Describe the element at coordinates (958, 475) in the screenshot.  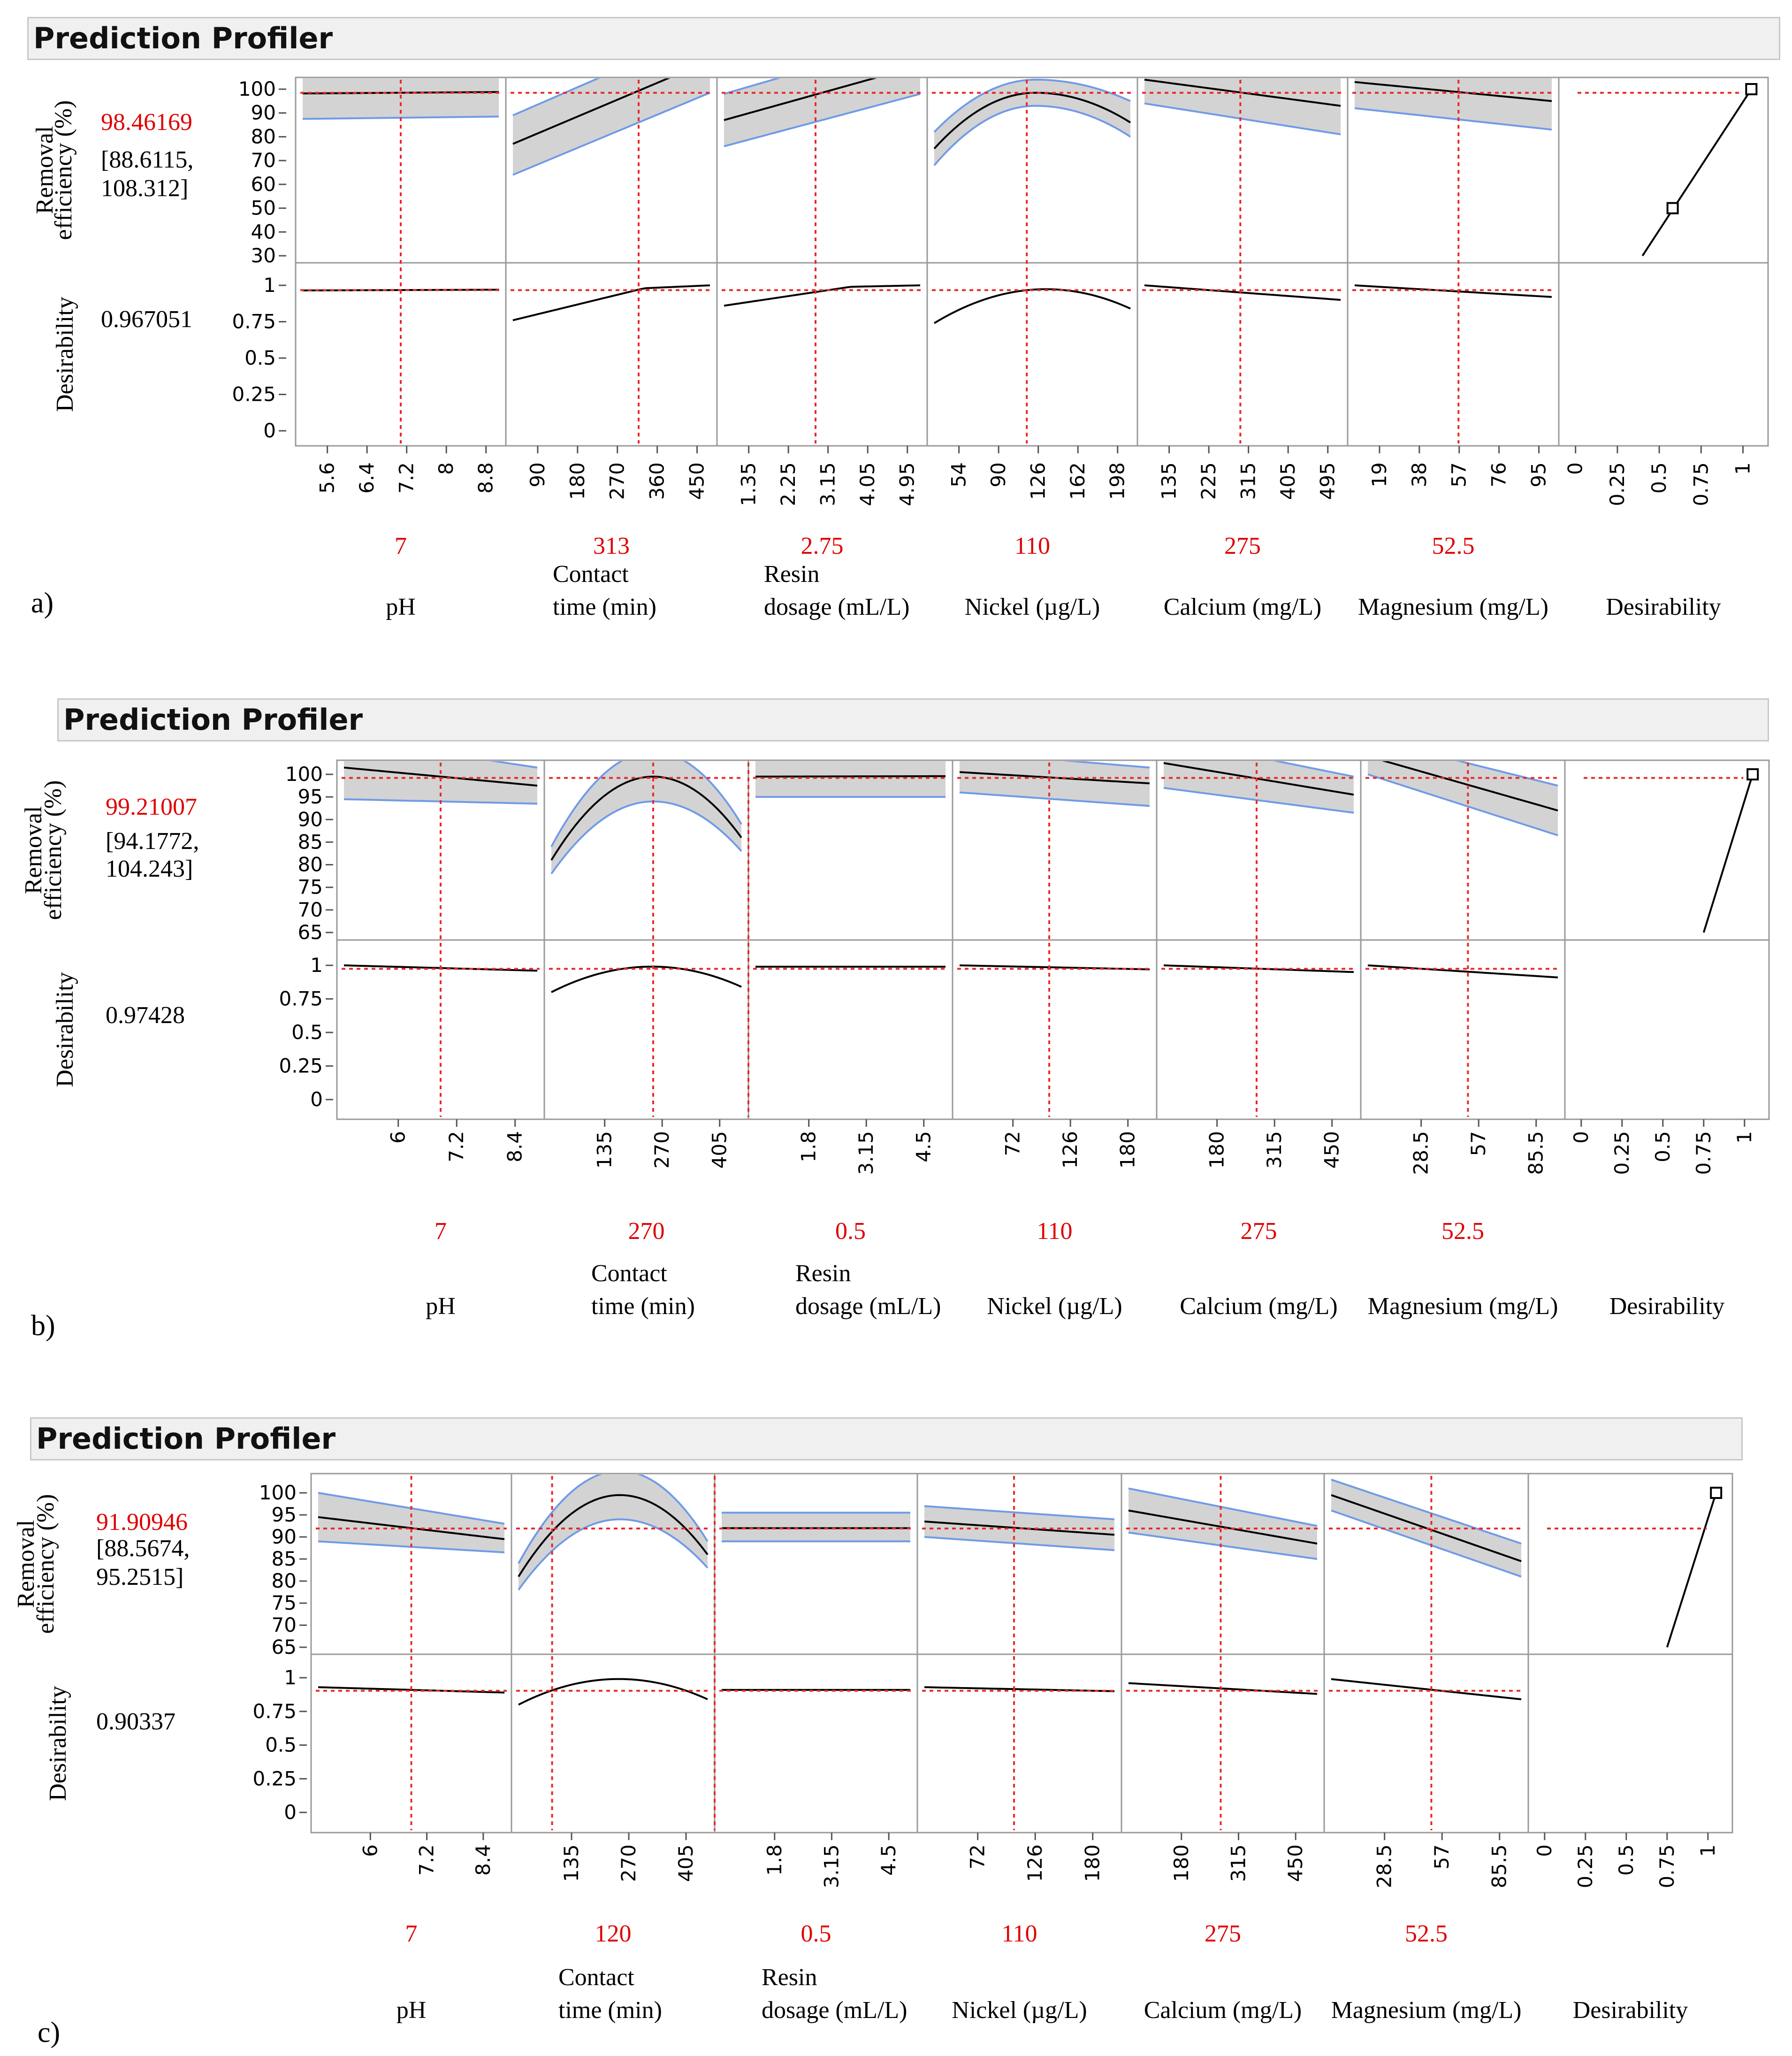
I see `x-tick-label: 54` at that location.